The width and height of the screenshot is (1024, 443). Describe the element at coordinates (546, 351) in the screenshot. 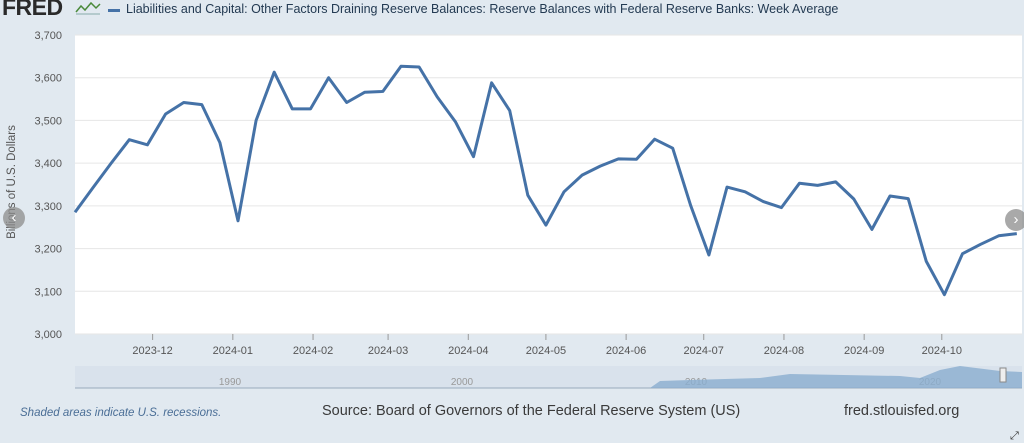

I see `x-tick-label: 2024-05` at that location.